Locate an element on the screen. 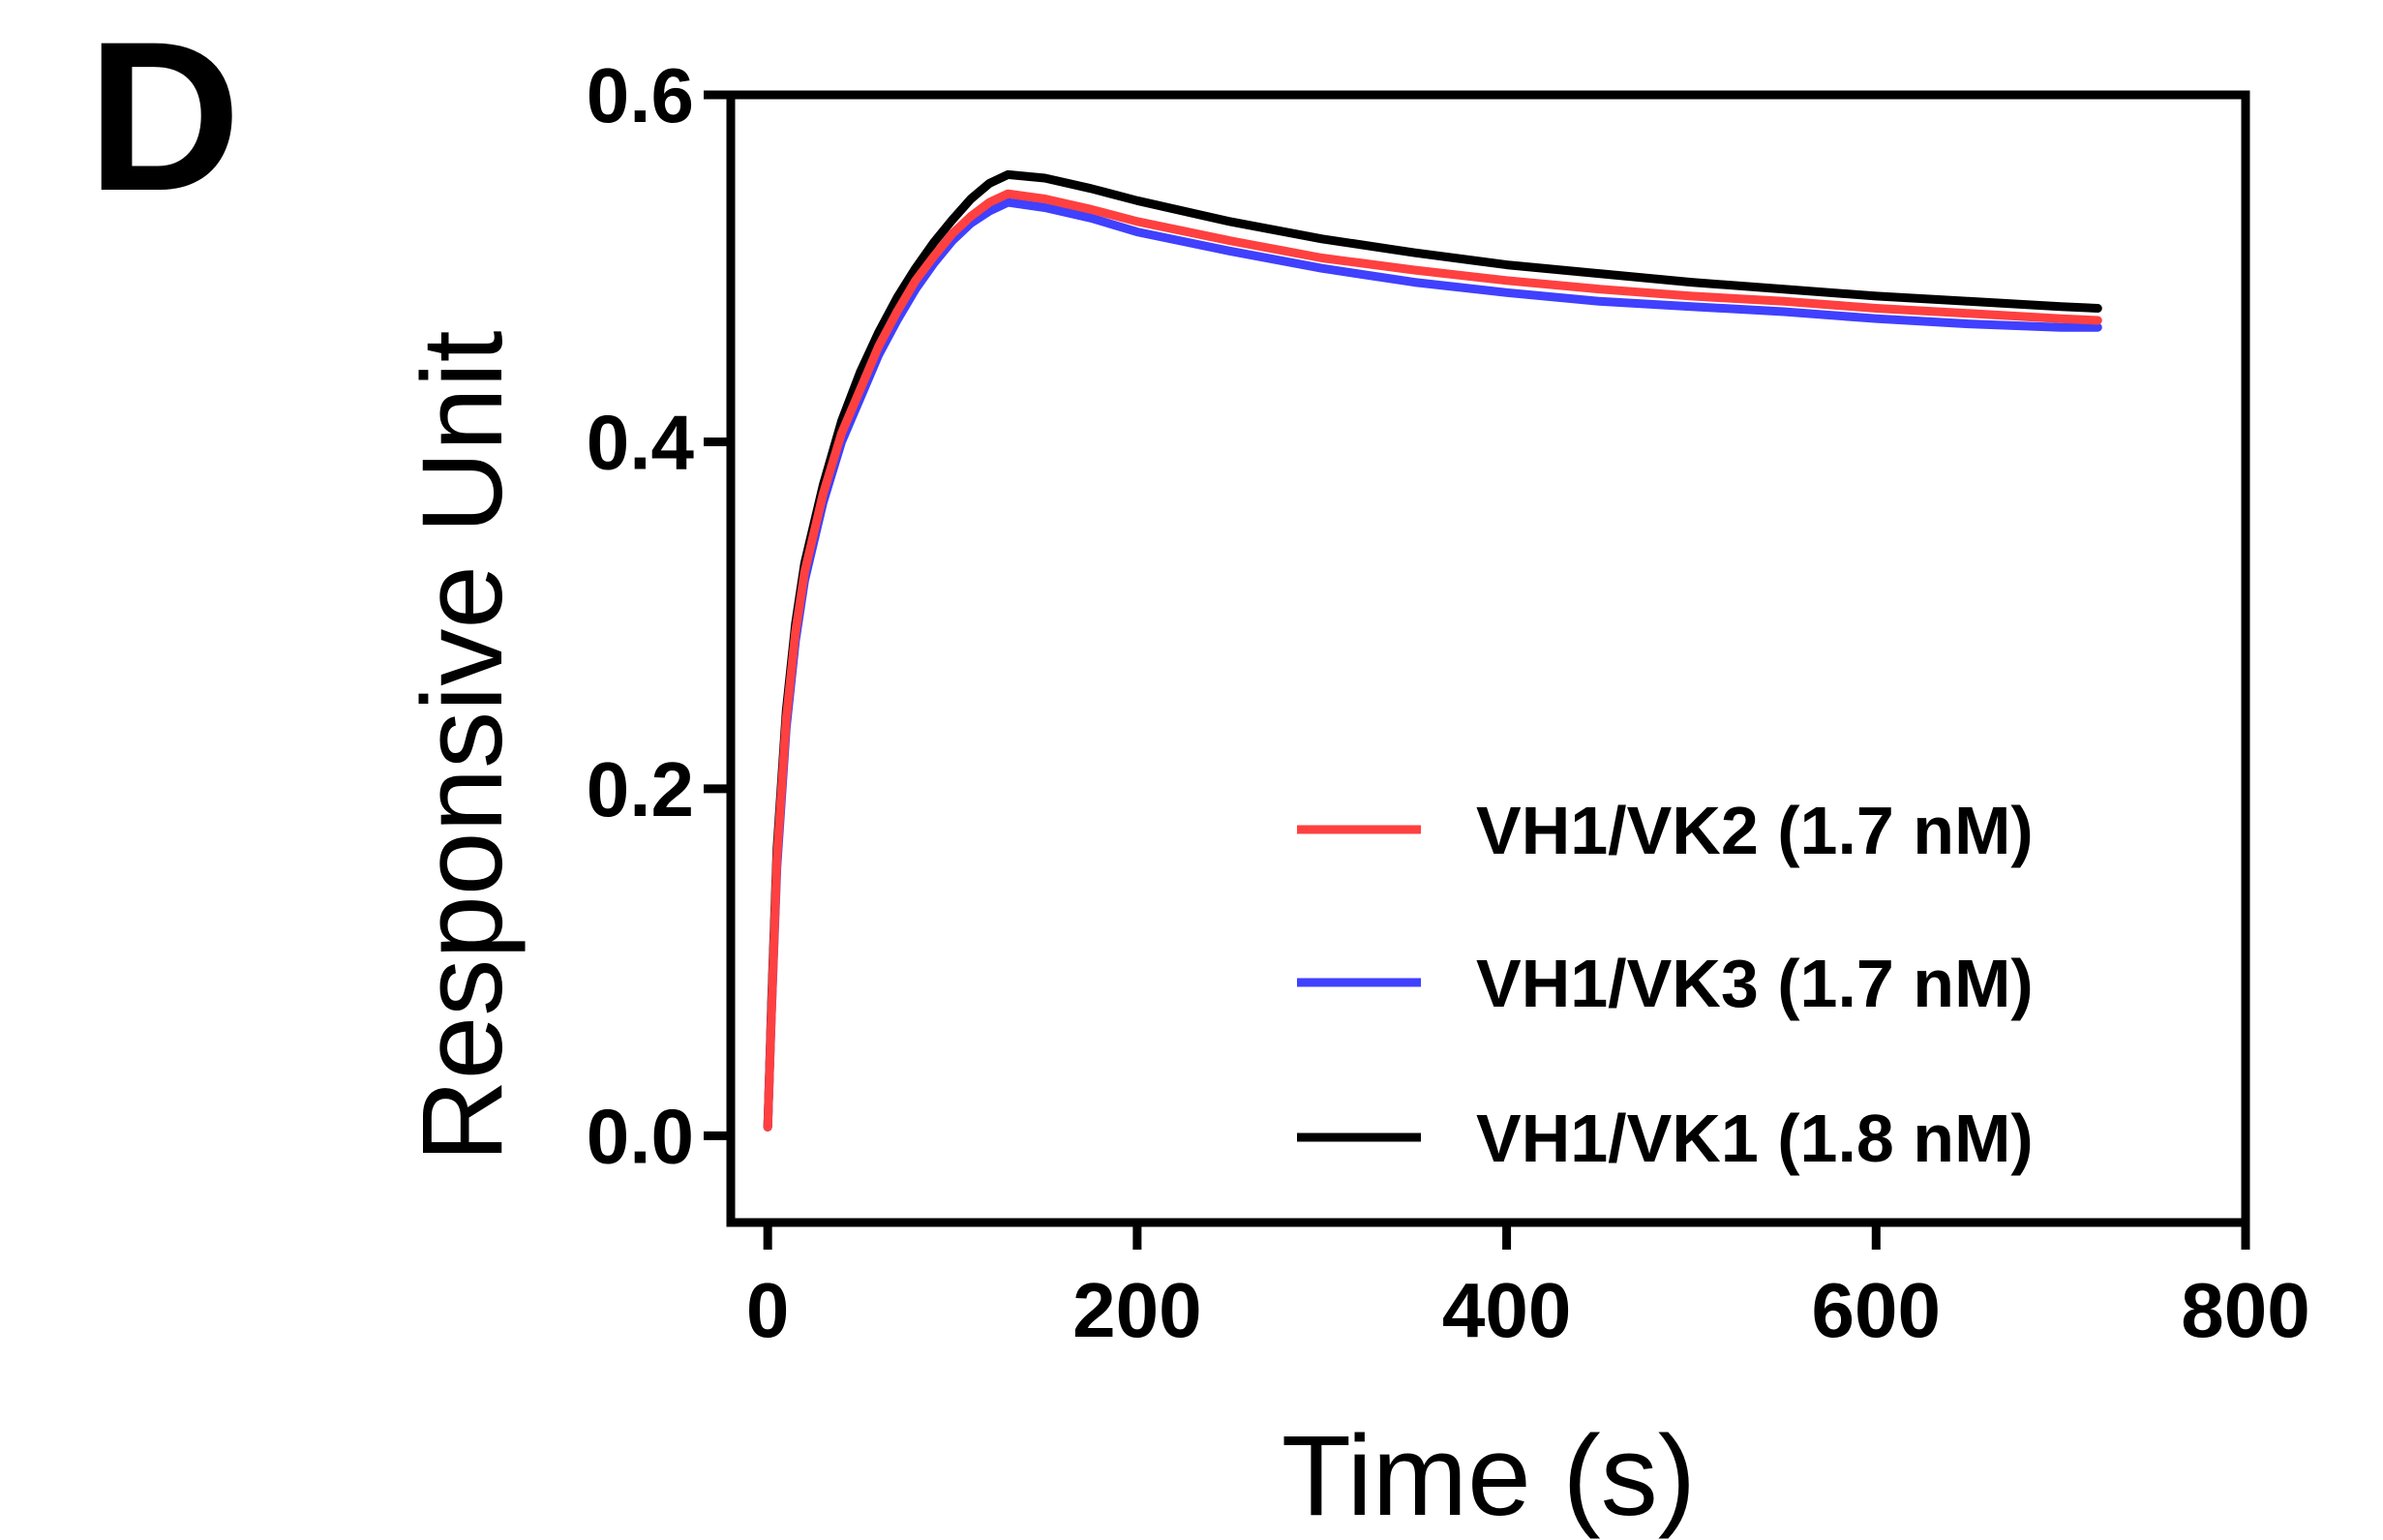  y-tick-label: 0.6 is located at coordinates (640, 95).